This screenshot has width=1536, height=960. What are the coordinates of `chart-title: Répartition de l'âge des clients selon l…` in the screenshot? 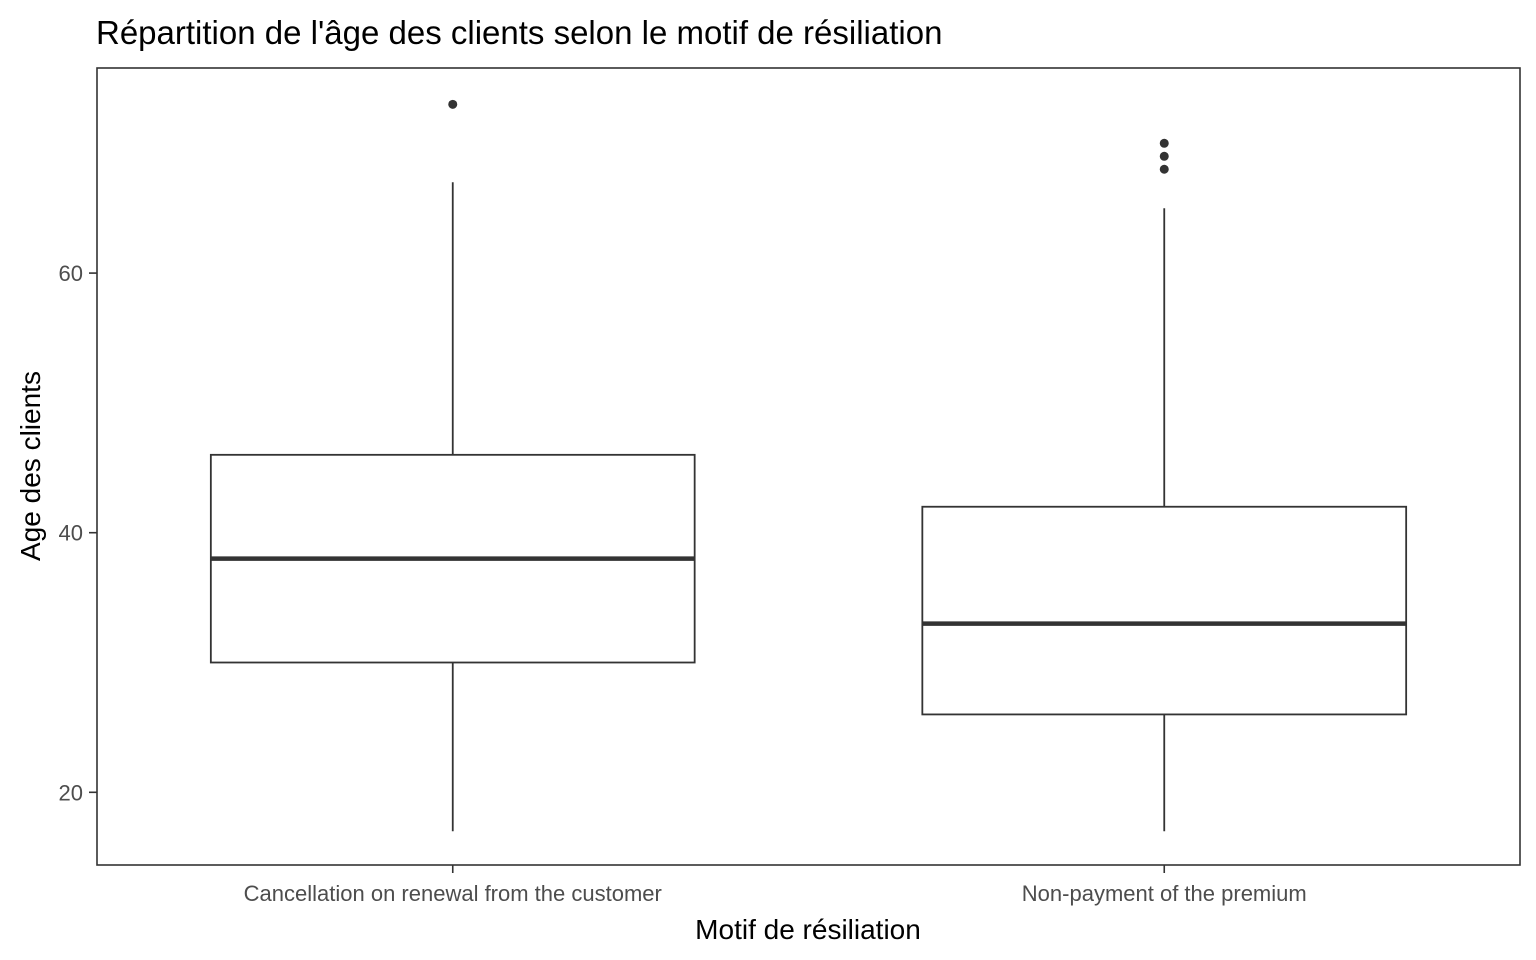 It's located at (519, 32).